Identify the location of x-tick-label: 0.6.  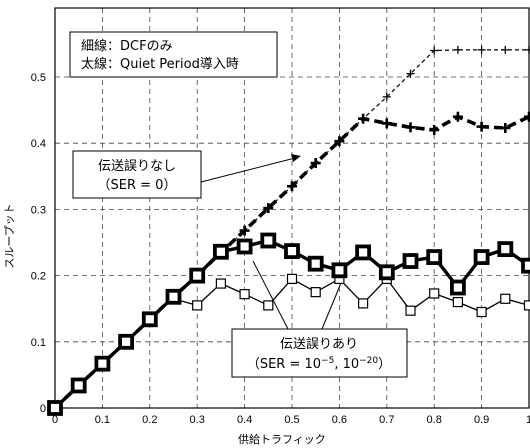
(339, 420).